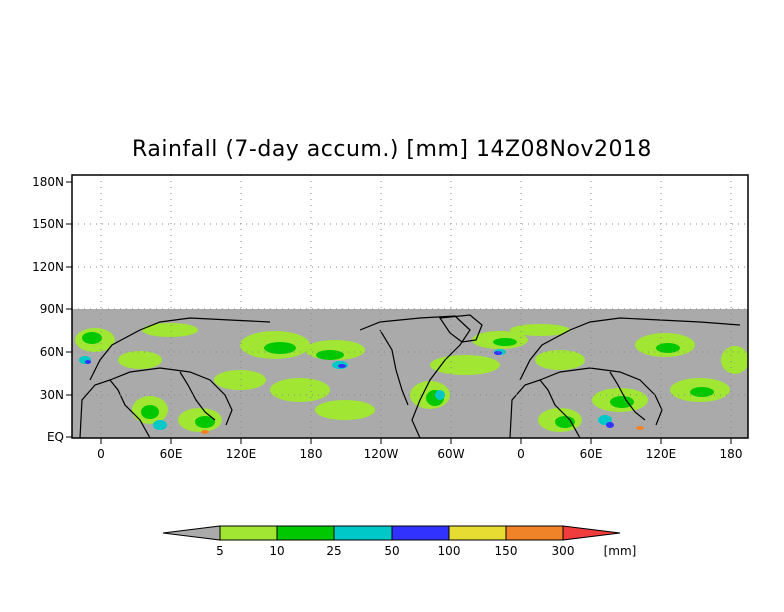 The image size is (784, 612). Describe the element at coordinates (620, 551) in the screenshot. I see `colorbar-units: [mm]` at that location.